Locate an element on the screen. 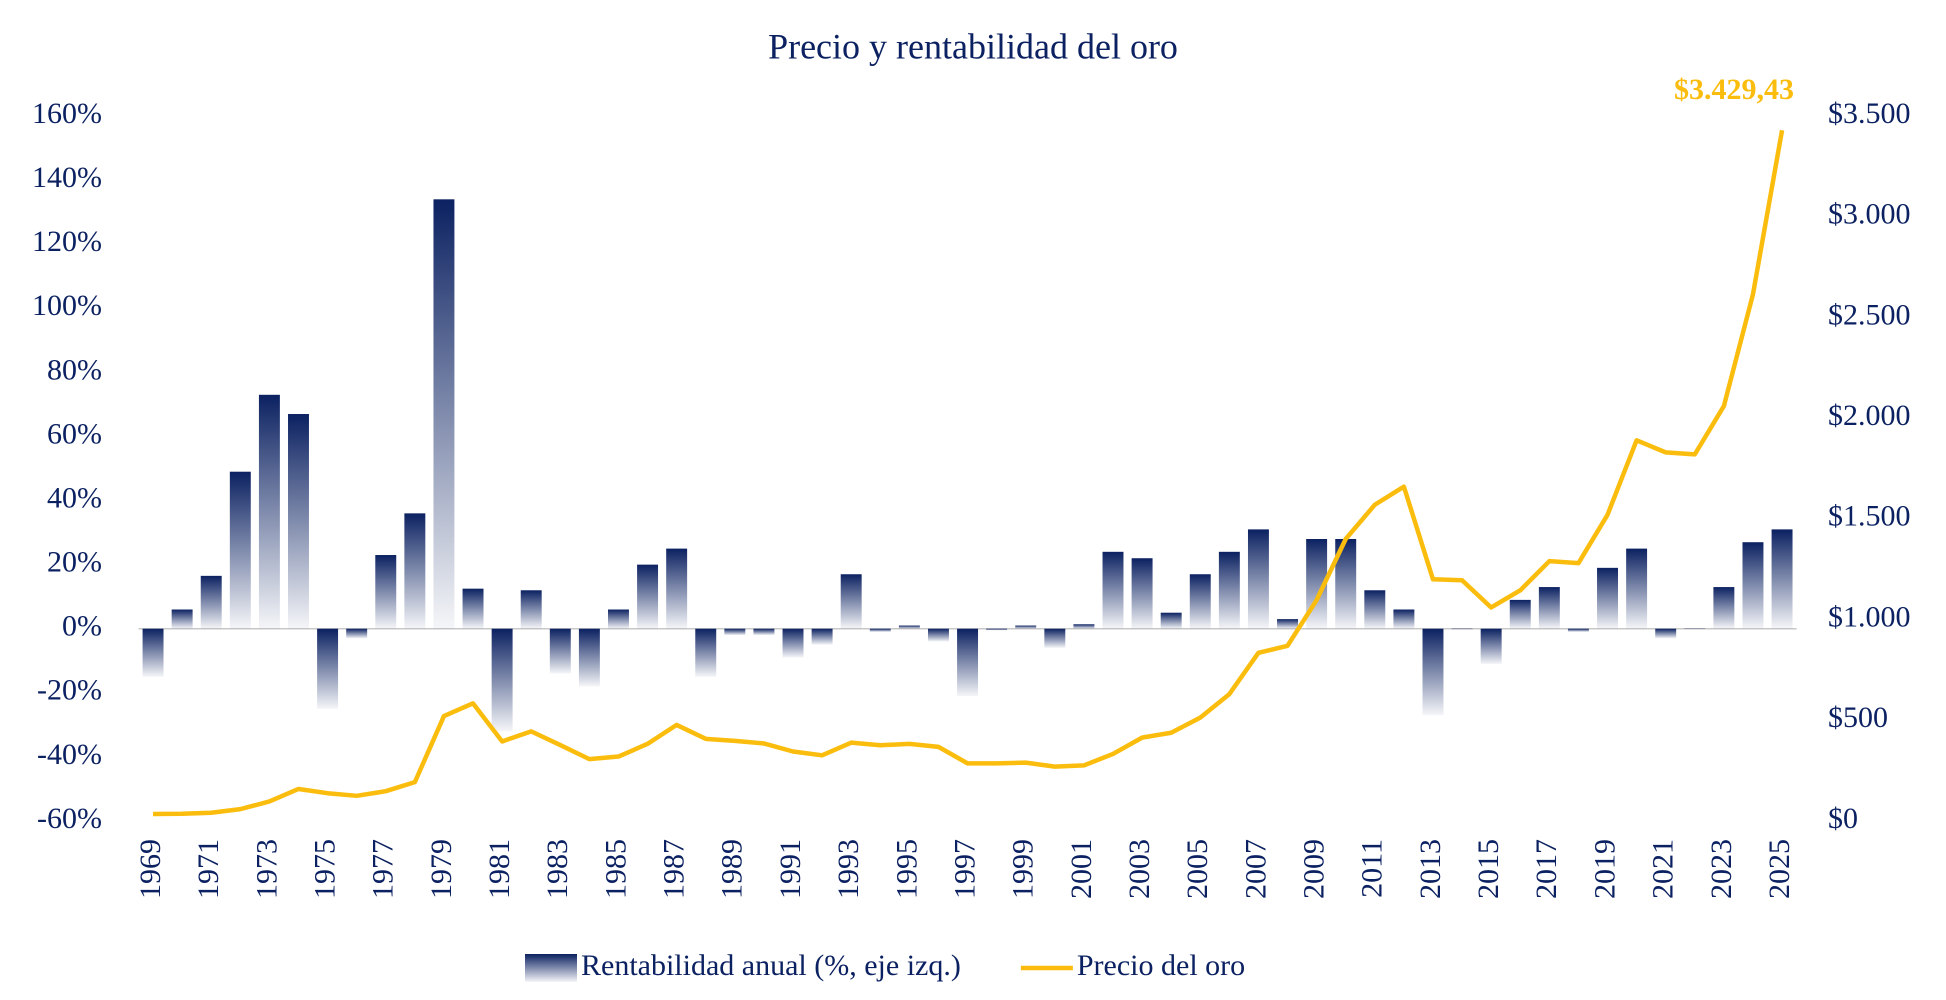 Image resolution: width=1946 pixels, height=1000 pixels. x-tick-label: 2015 is located at coordinates (1488, 869).